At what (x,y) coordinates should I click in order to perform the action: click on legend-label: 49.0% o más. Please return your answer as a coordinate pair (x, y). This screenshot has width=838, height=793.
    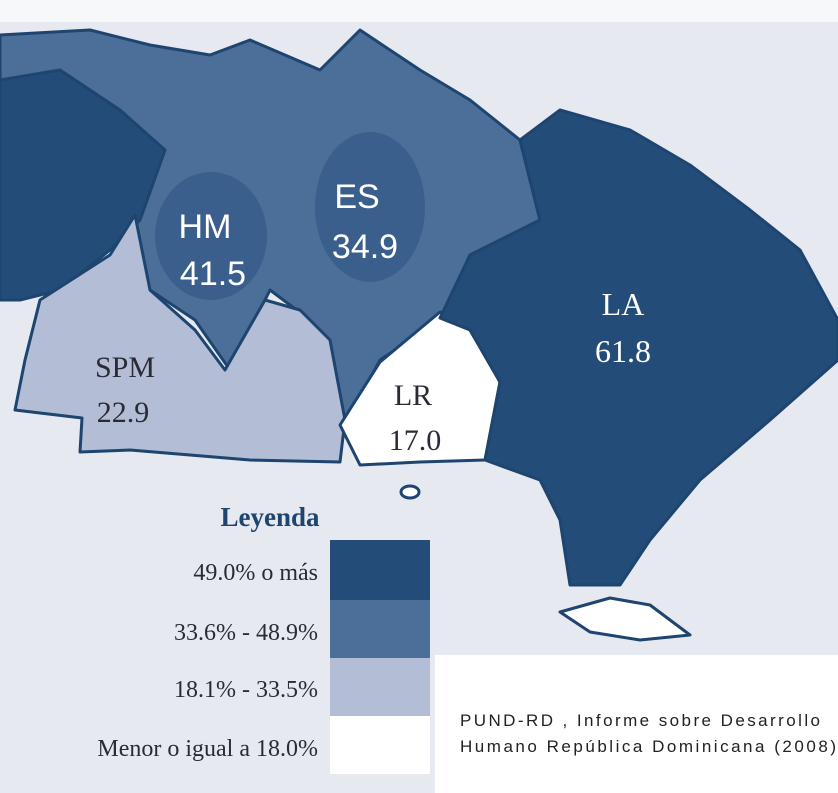
    Looking at the image, I should click on (255, 573).